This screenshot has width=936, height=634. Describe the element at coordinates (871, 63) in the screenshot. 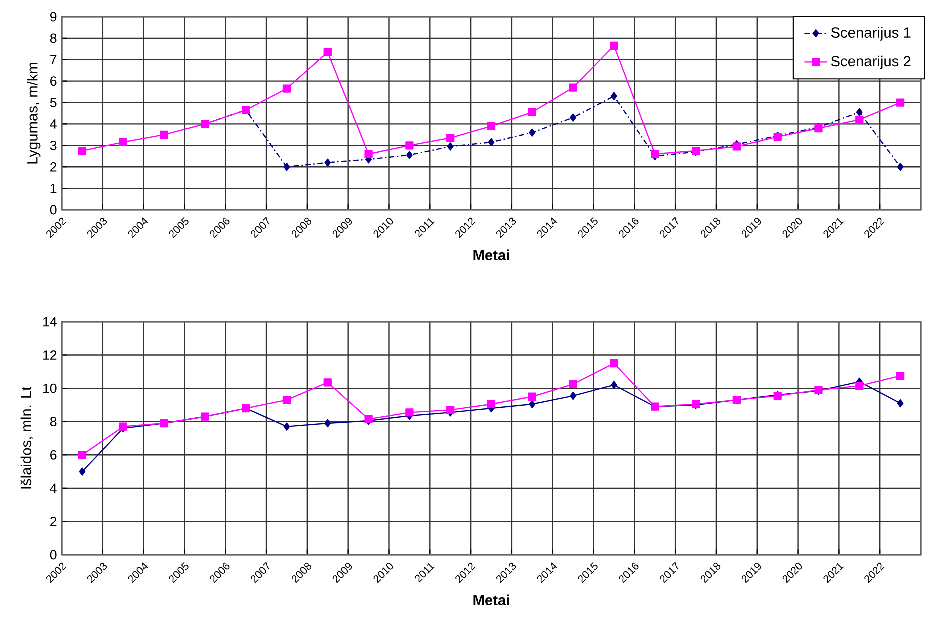

I see `legend-label: Scenarijus 2` at that location.